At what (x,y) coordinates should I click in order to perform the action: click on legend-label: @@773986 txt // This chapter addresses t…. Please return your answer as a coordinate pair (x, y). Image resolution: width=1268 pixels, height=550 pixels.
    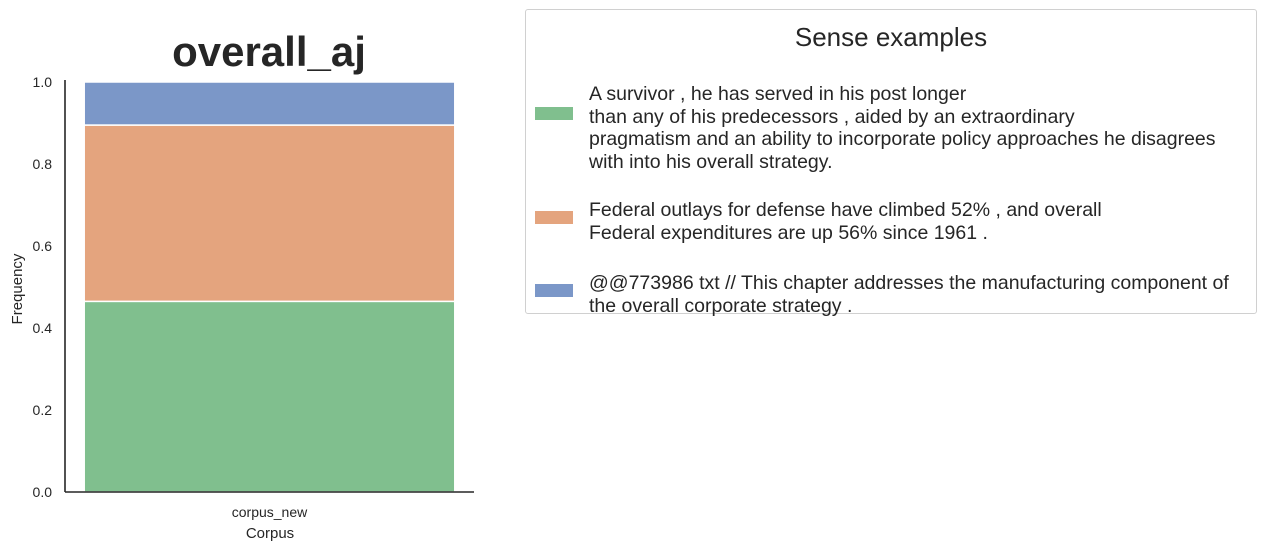
    Looking at the image, I should click on (909, 294).